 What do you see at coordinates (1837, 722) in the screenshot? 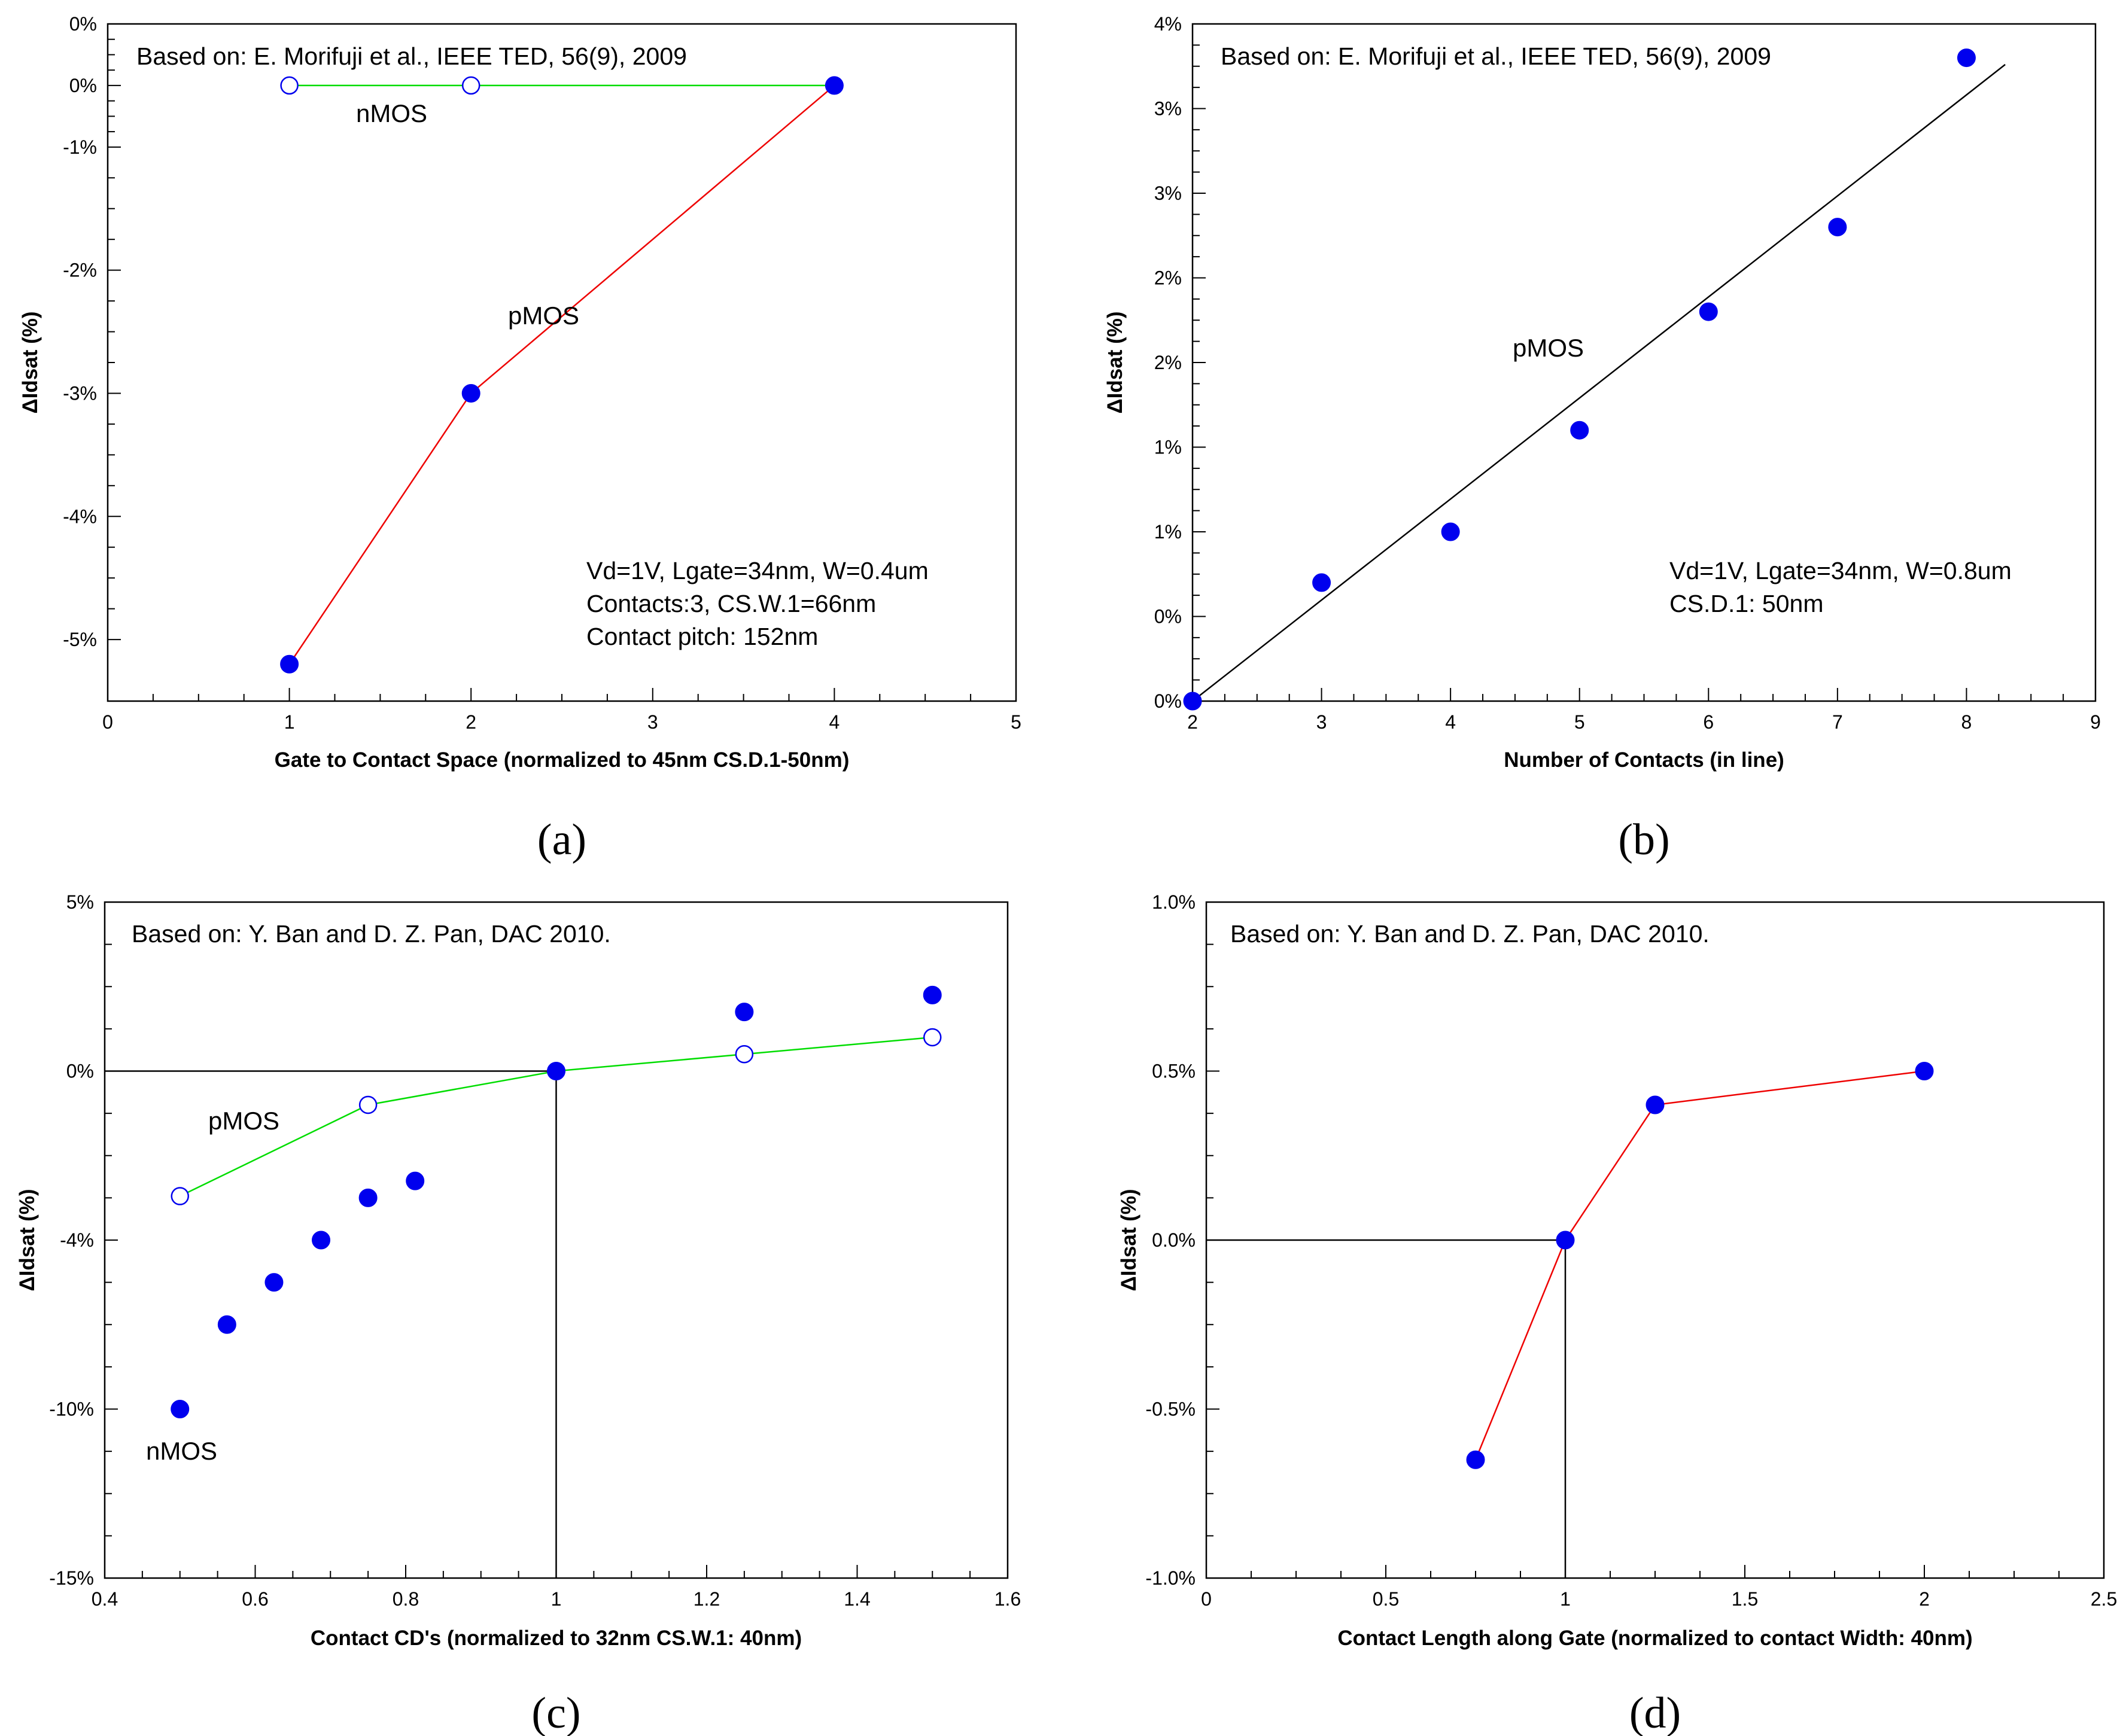
I see `x-tick-label: 7` at bounding box center [1837, 722].